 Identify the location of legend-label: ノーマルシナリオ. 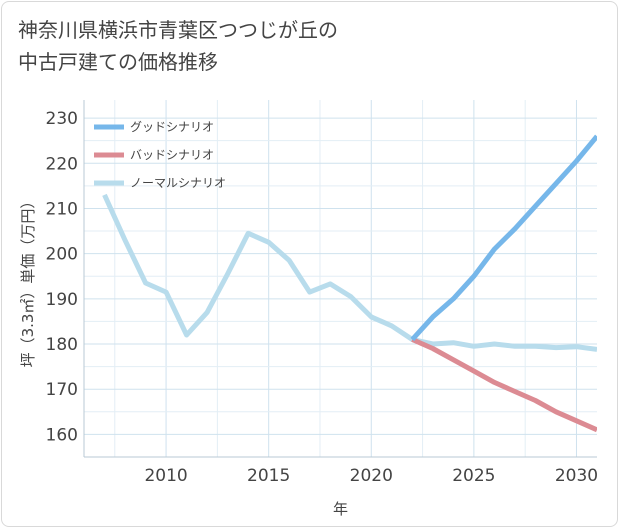
(178, 183).